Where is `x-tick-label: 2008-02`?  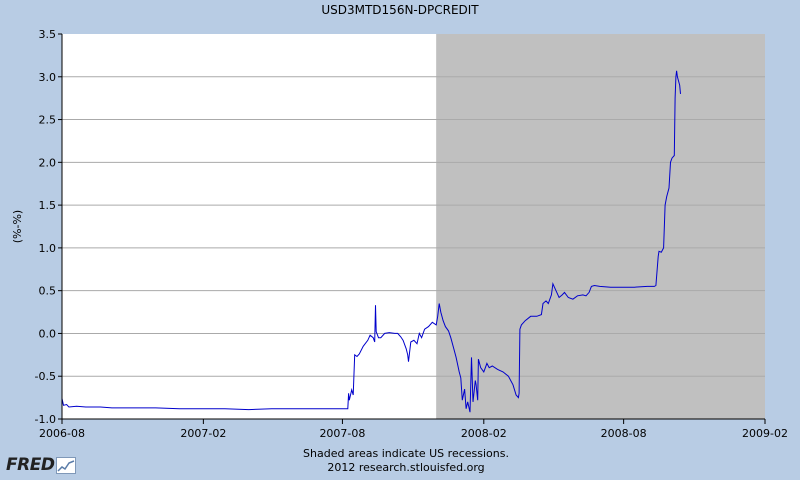 x-tick-label: 2008-02 is located at coordinates (484, 433).